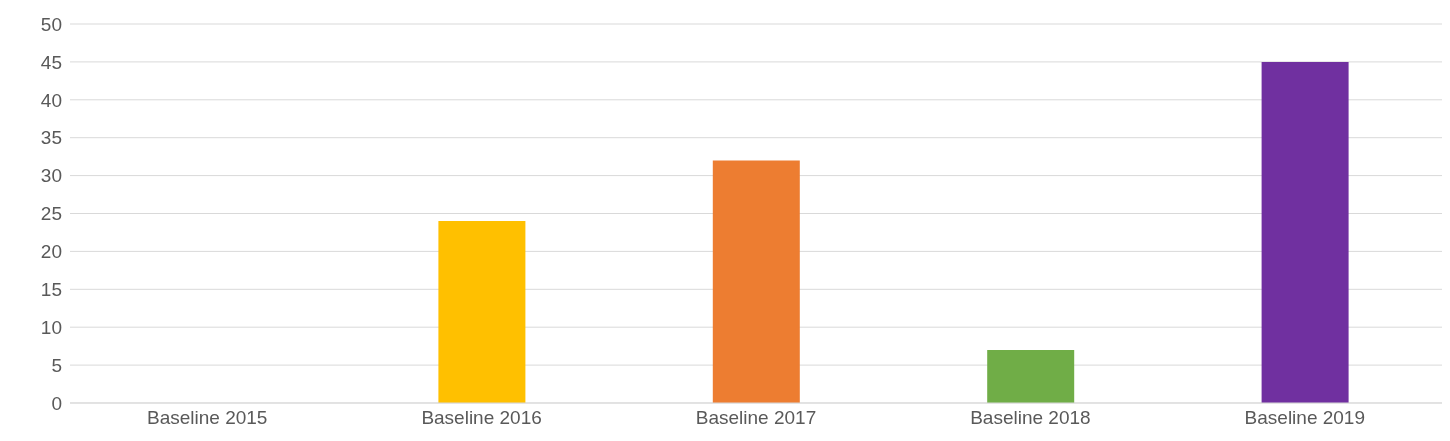 This screenshot has height=441, width=1450. I want to click on y-tick-label: 50, so click(51, 24).